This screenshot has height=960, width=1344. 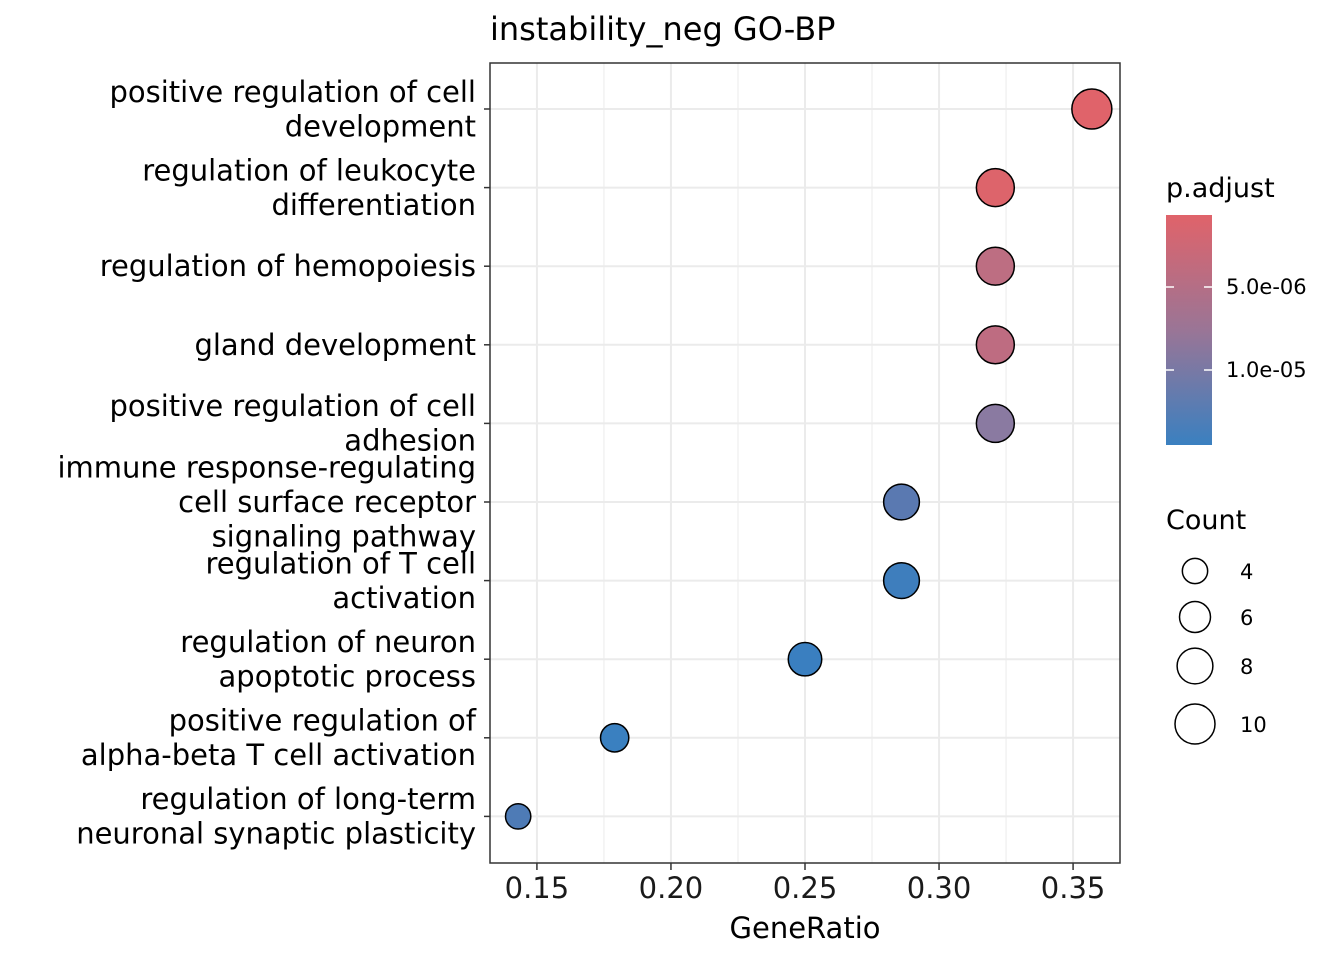 What do you see at coordinates (1253, 725) in the screenshot?
I see `size-legend-label: 10` at bounding box center [1253, 725].